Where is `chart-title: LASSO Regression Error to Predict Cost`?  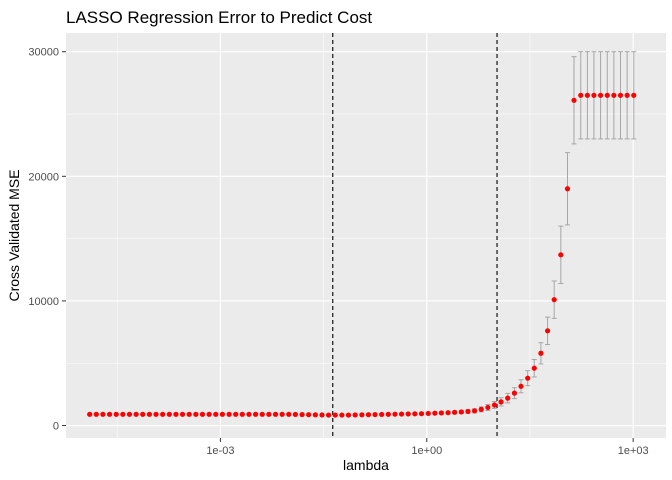 chart-title: LASSO Regression Error to Predict Cost is located at coordinates (219, 17).